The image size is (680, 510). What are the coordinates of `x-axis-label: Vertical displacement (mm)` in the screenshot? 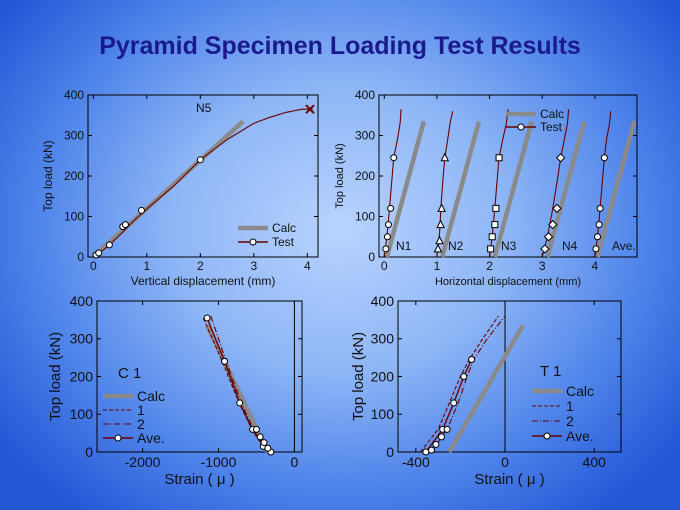 It's located at (203, 281).